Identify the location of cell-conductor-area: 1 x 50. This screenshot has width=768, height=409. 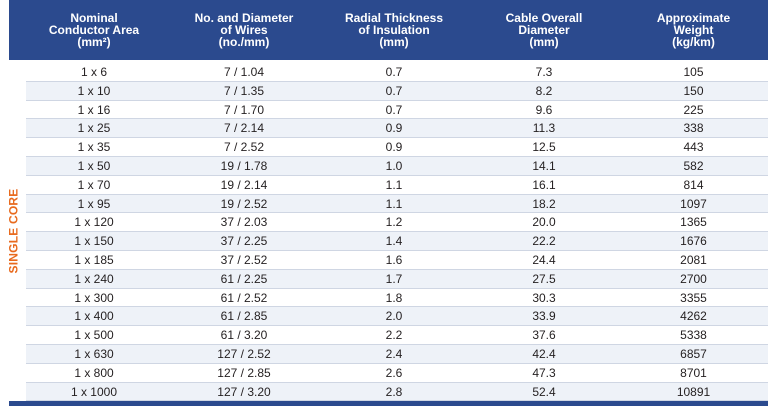
(94, 165).